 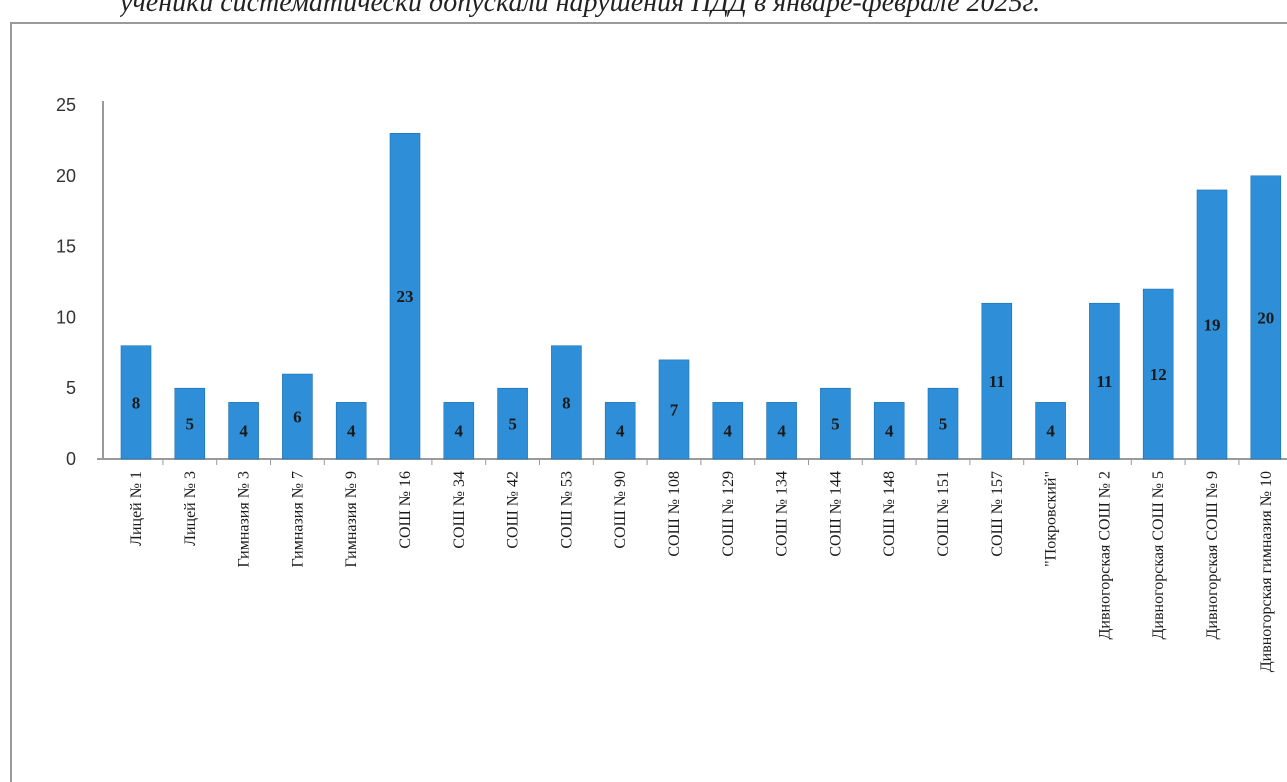 I want to click on x-tick-label: Гимназия № 9, so click(x=351, y=519).